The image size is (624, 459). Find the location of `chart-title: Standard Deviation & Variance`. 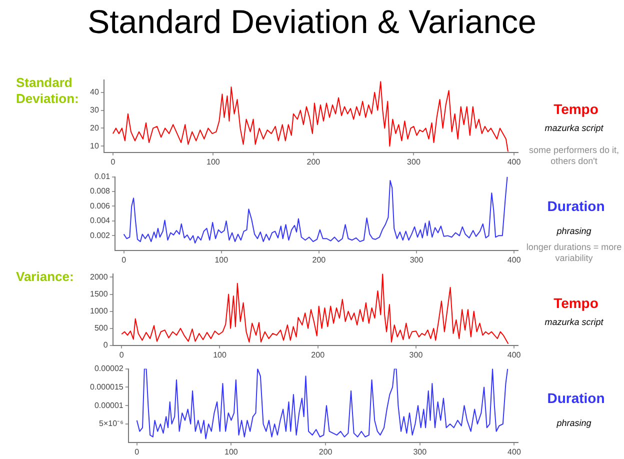

chart-title: Standard Deviation & Variance is located at coordinates (312, 22).